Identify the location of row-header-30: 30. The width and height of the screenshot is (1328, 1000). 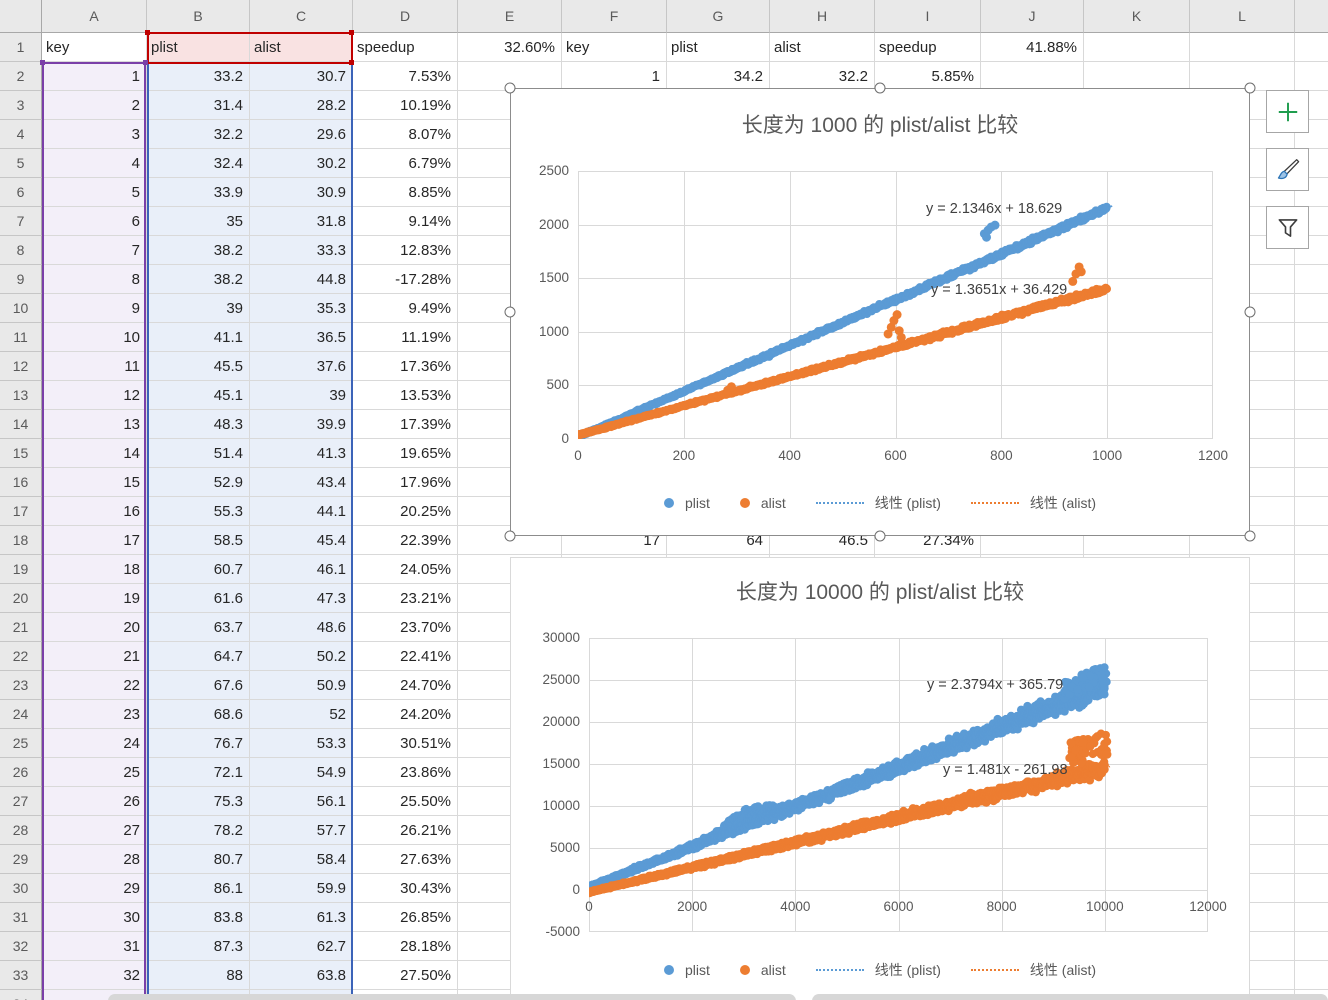
(21, 888).